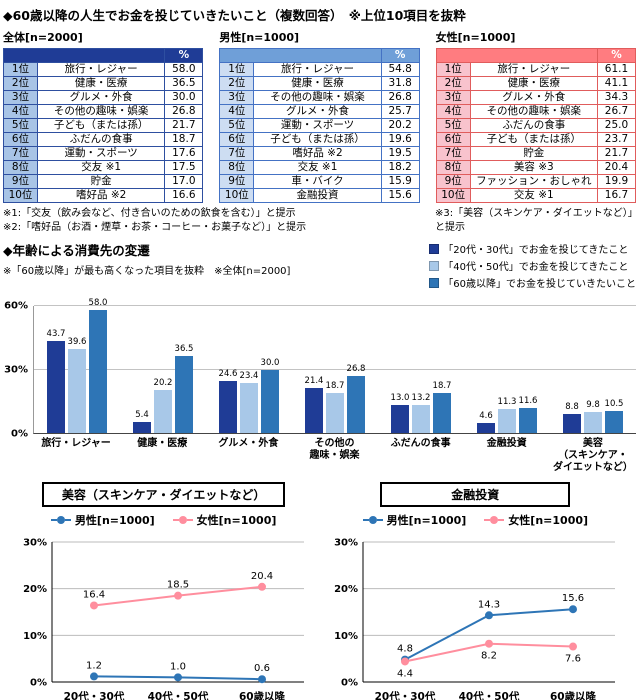 The width and height of the screenshot is (639, 700). Describe the element at coordinates (184, 97) in the screenshot. I see `value-cell: 30.0` at that location.